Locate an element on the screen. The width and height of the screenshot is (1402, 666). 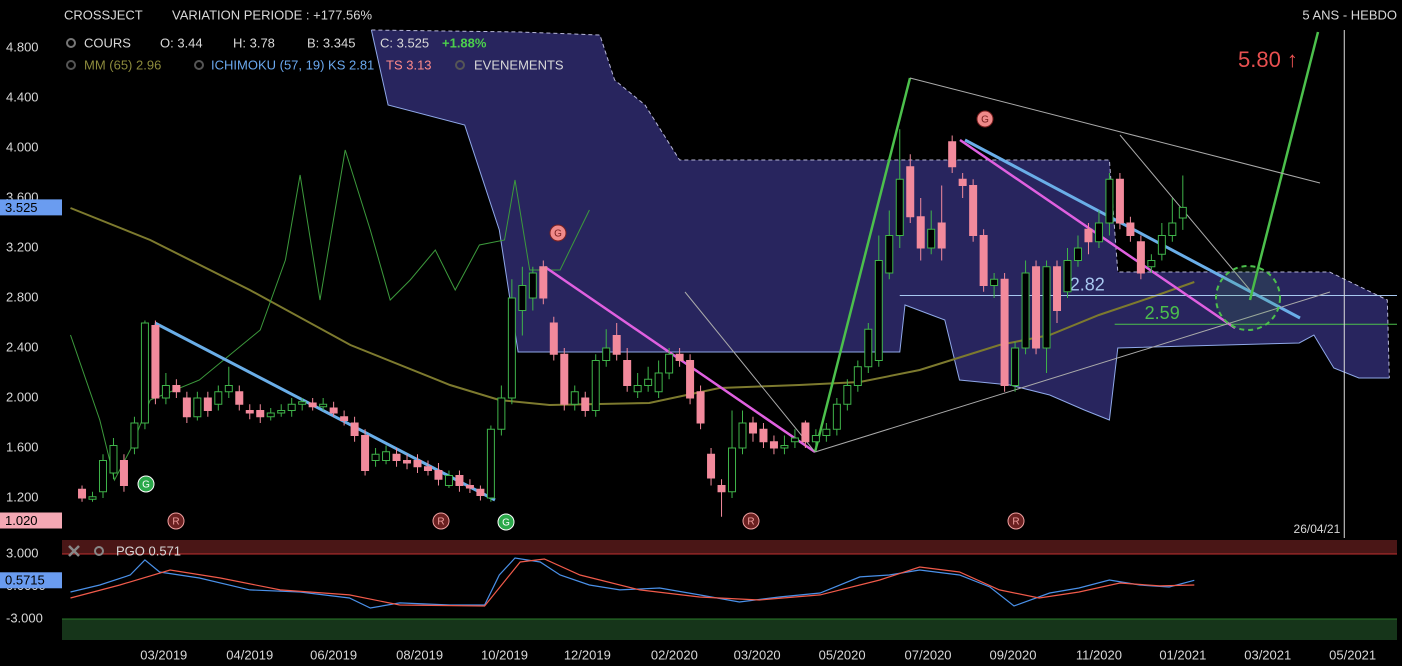
legend-ts: TS 3.13 is located at coordinates (409, 64).